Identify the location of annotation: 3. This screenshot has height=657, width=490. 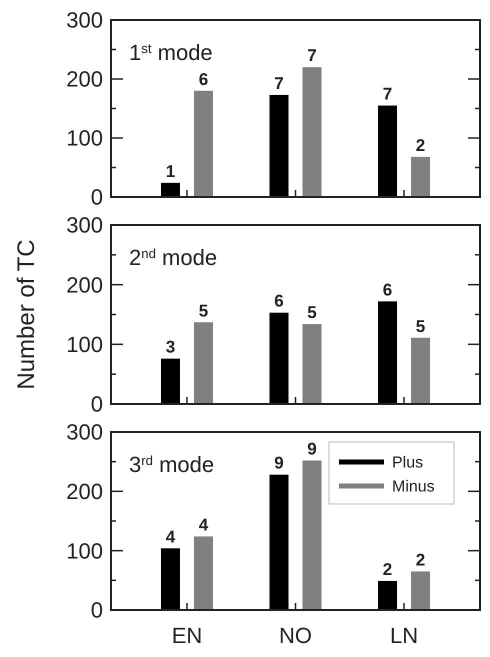
(171, 347).